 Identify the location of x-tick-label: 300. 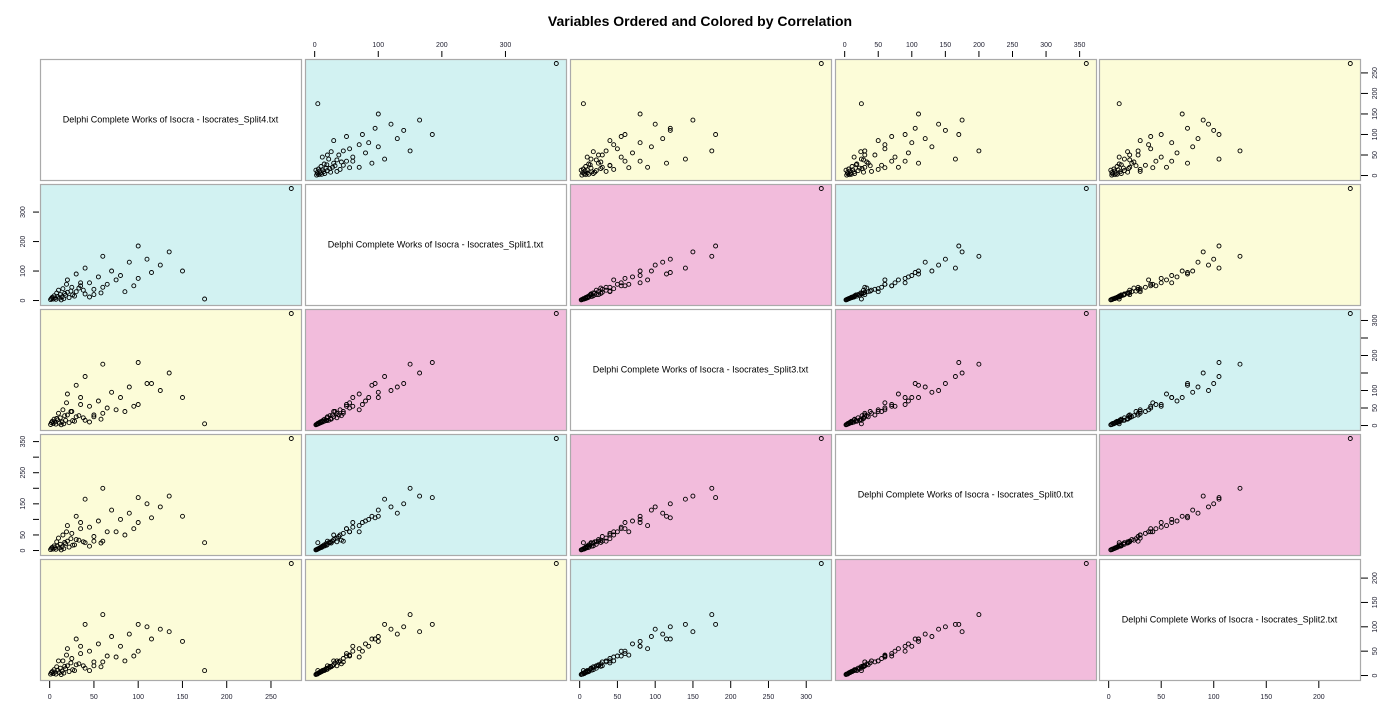
(506, 45).